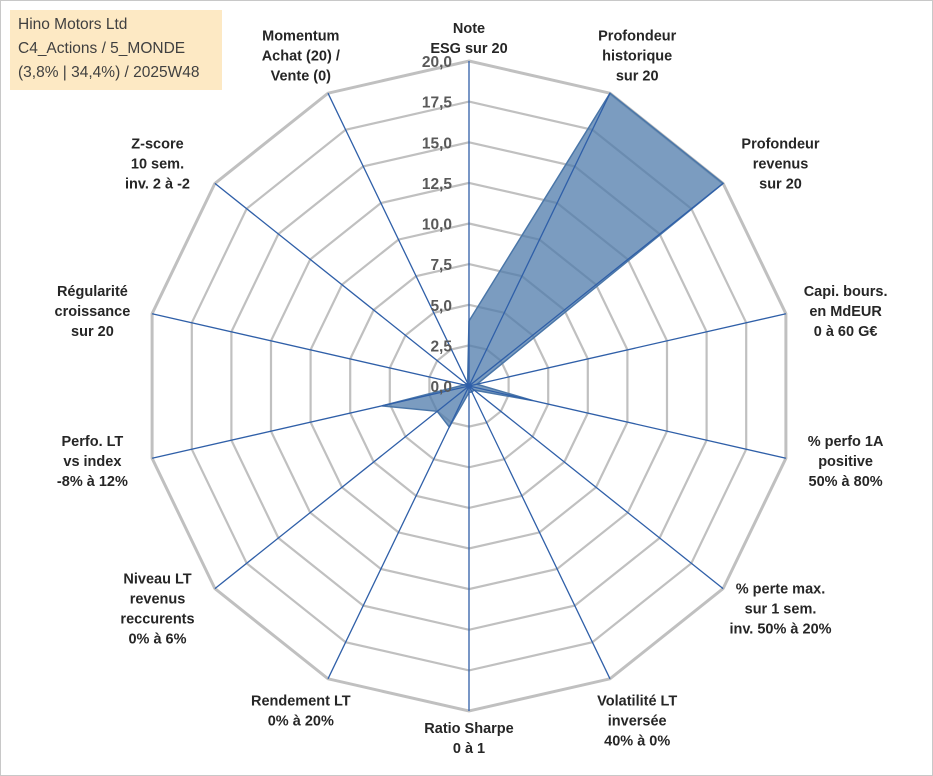 The width and height of the screenshot is (933, 776). Describe the element at coordinates (92, 482) in the screenshot. I see `axis-label-line: -8% à 12%` at that location.